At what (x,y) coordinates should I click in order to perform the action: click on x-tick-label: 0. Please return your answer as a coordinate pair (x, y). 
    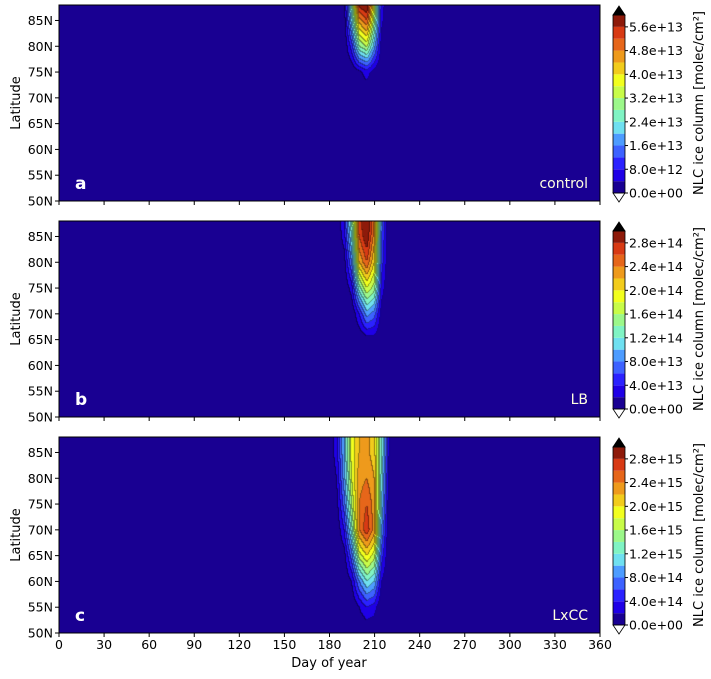
    Looking at the image, I should click on (59, 644).